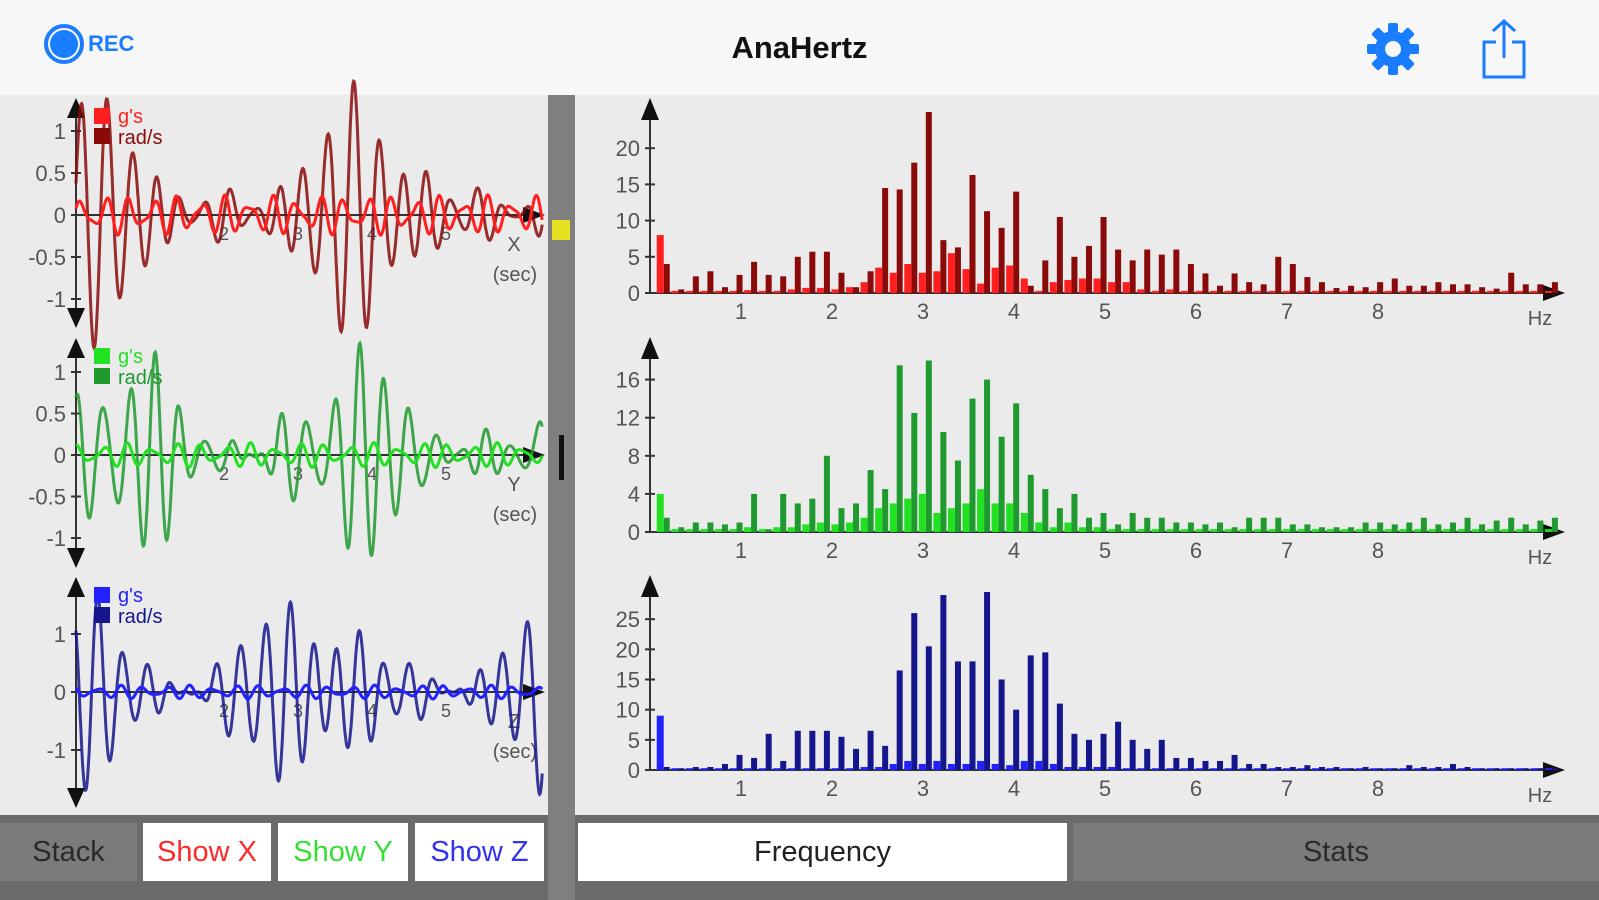  I want to click on x-axis-unit-label: (sec), so click(515, 515).